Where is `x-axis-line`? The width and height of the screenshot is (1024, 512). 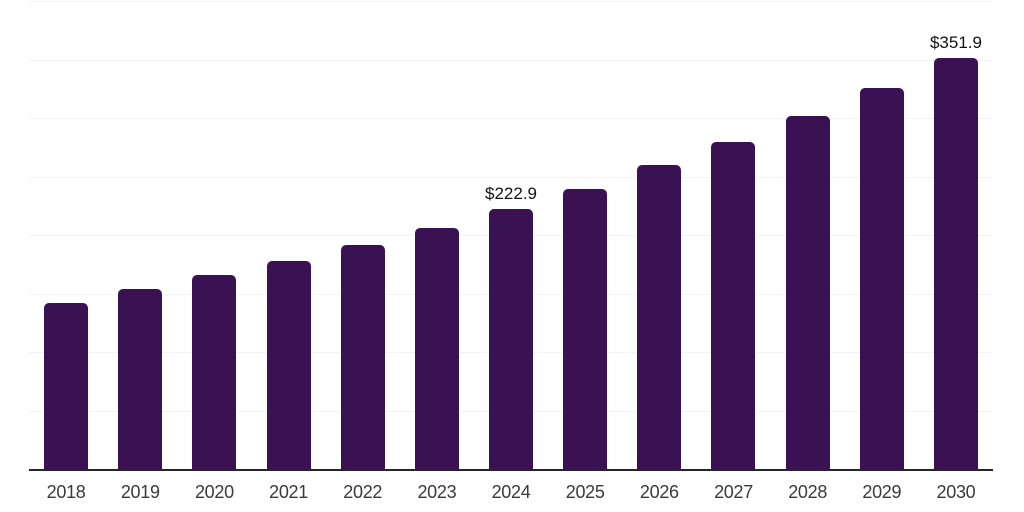
x-axis-line is located at coordinates (511, 470).